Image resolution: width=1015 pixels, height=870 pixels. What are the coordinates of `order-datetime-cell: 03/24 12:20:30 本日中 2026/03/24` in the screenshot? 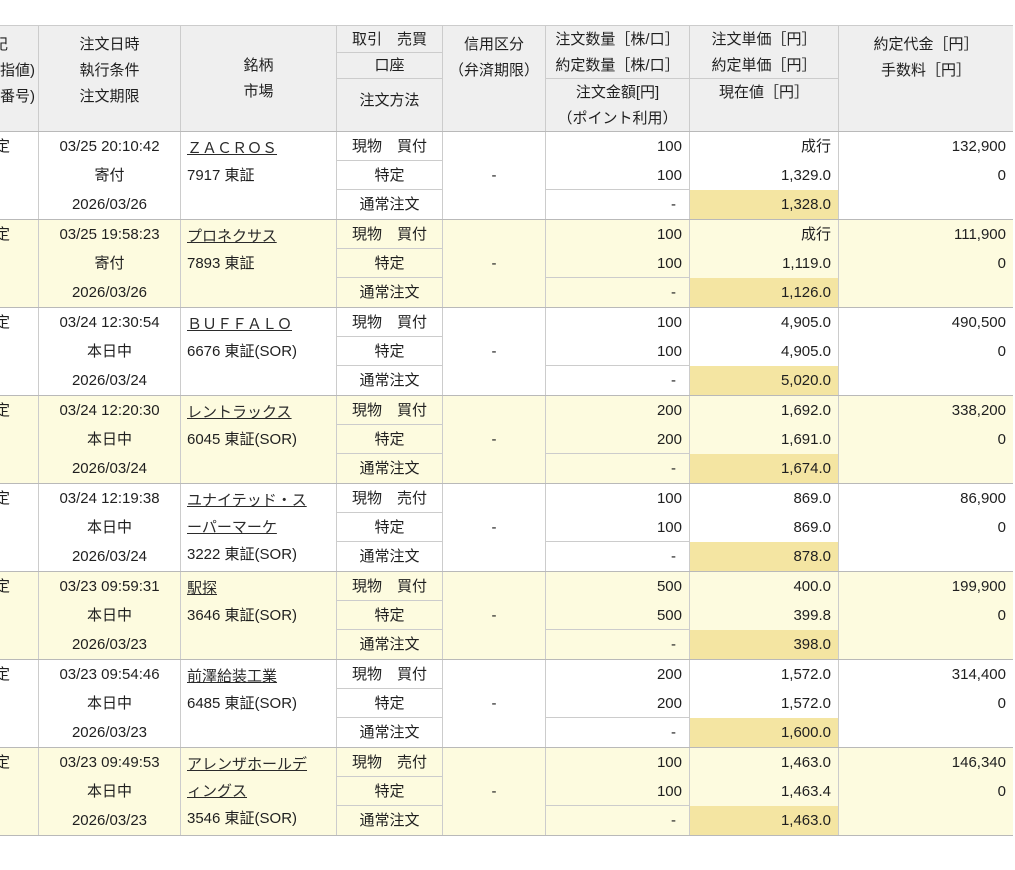 It's located at (110, 439).